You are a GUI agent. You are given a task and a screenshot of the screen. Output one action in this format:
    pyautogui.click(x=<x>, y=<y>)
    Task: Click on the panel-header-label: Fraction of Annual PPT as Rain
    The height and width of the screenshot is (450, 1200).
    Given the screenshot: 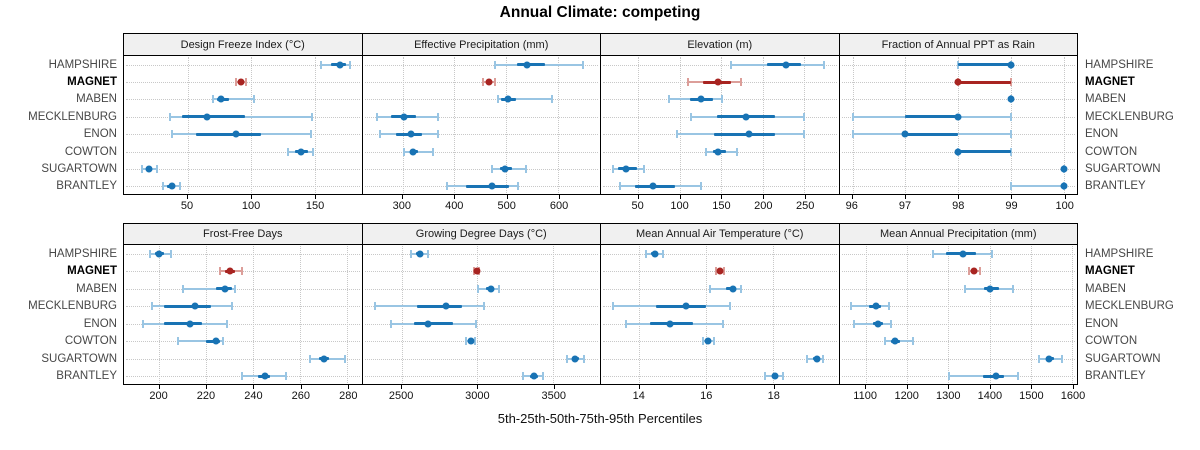 What is the action you would take?
    pyautogui.click(x=958, y=44)
    